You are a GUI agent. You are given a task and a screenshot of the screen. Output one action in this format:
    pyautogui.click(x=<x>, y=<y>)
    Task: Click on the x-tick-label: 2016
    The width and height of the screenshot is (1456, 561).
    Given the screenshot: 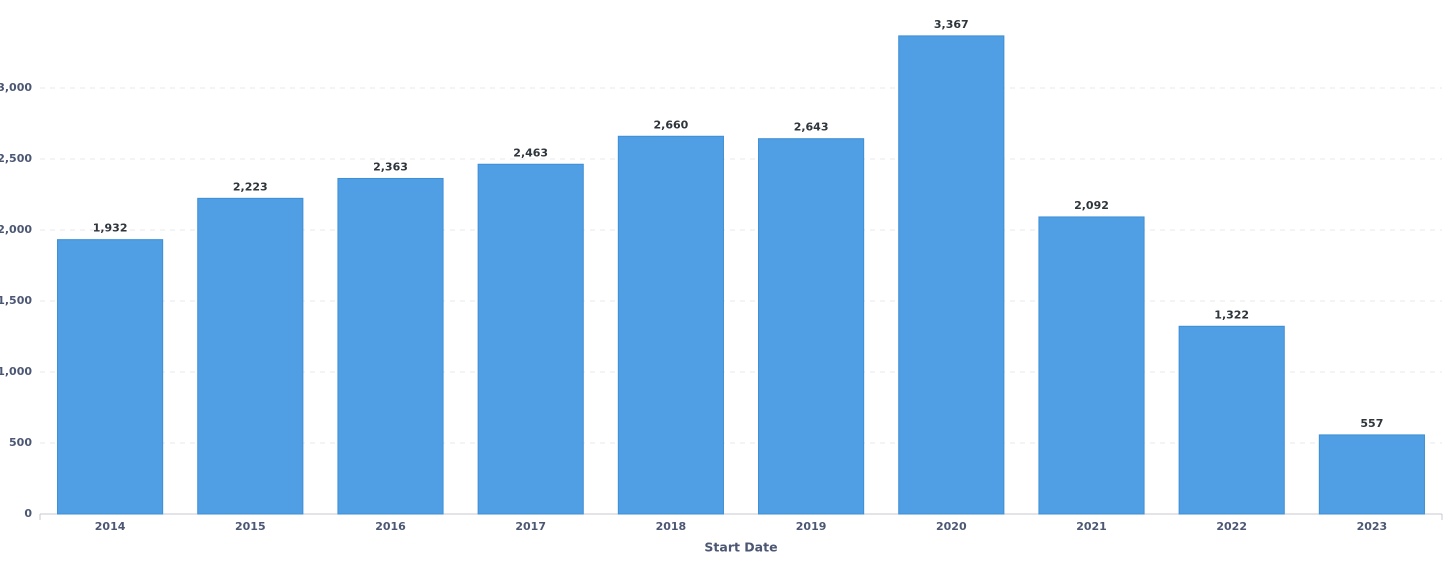 What is the action you would take?
    pyautogui.click(x=390, y=526)
    